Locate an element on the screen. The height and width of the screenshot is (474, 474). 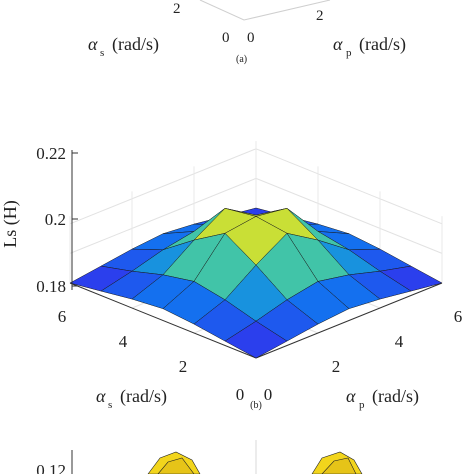
x-tick-label: 6 is located at coordinates (62, 316).